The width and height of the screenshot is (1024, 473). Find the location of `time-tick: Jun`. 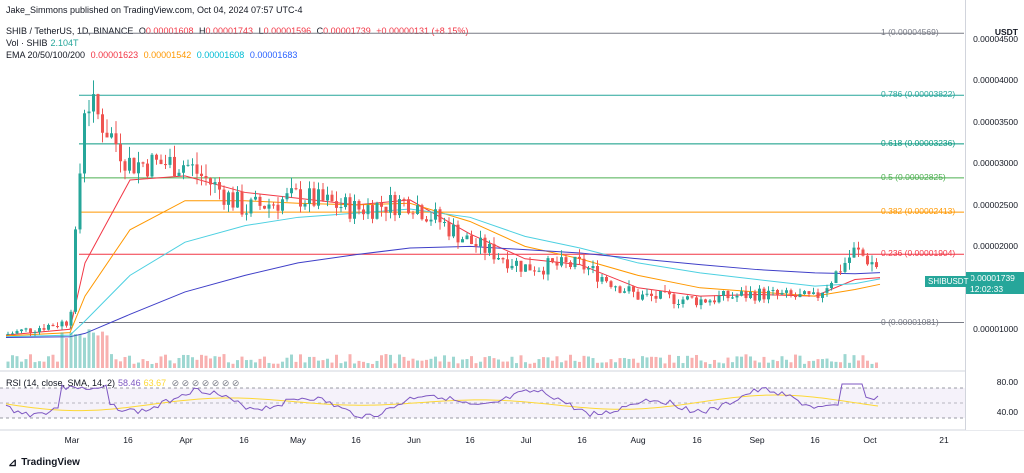

time-tick: Jun is located at coordinates (414, 440).